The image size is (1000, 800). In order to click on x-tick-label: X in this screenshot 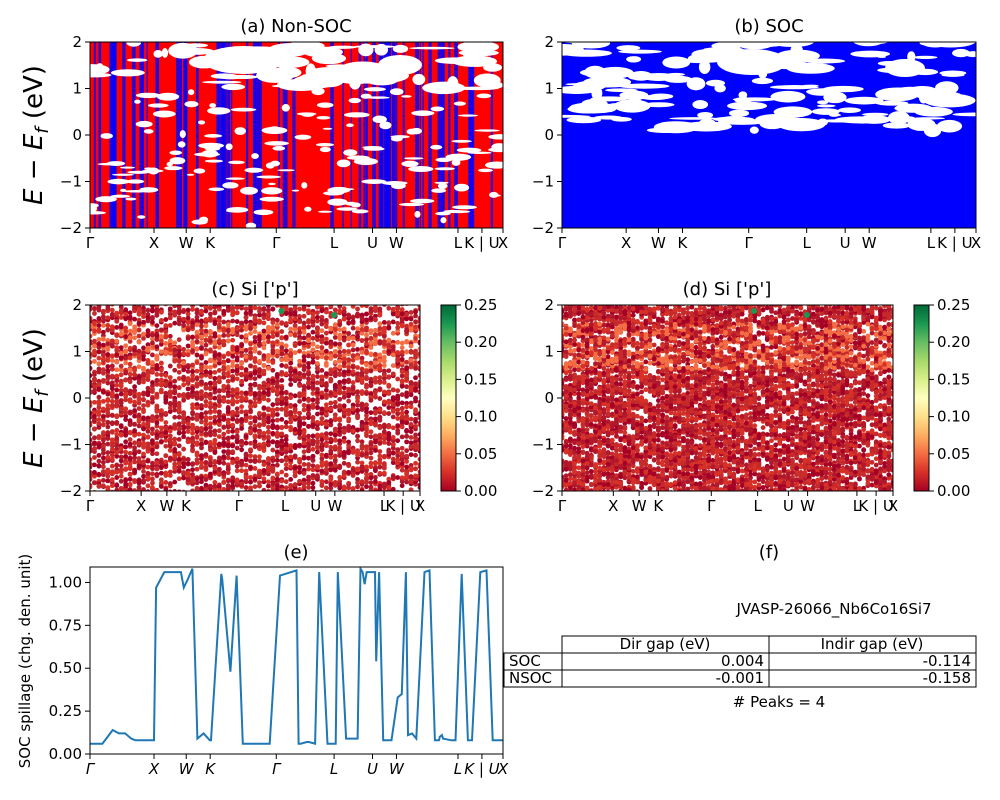, I will do `click(626, 243)`.